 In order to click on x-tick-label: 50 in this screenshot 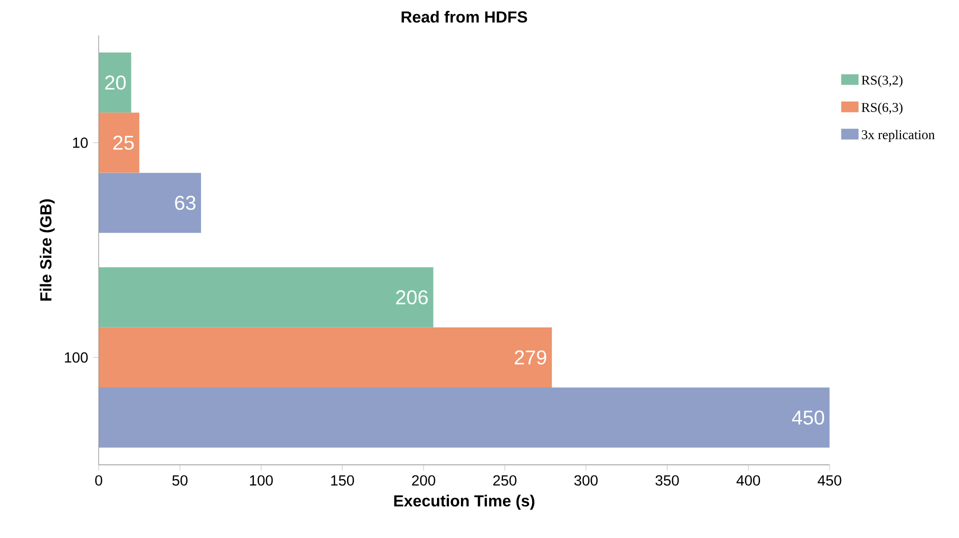, I will do `click(180, 480)`.